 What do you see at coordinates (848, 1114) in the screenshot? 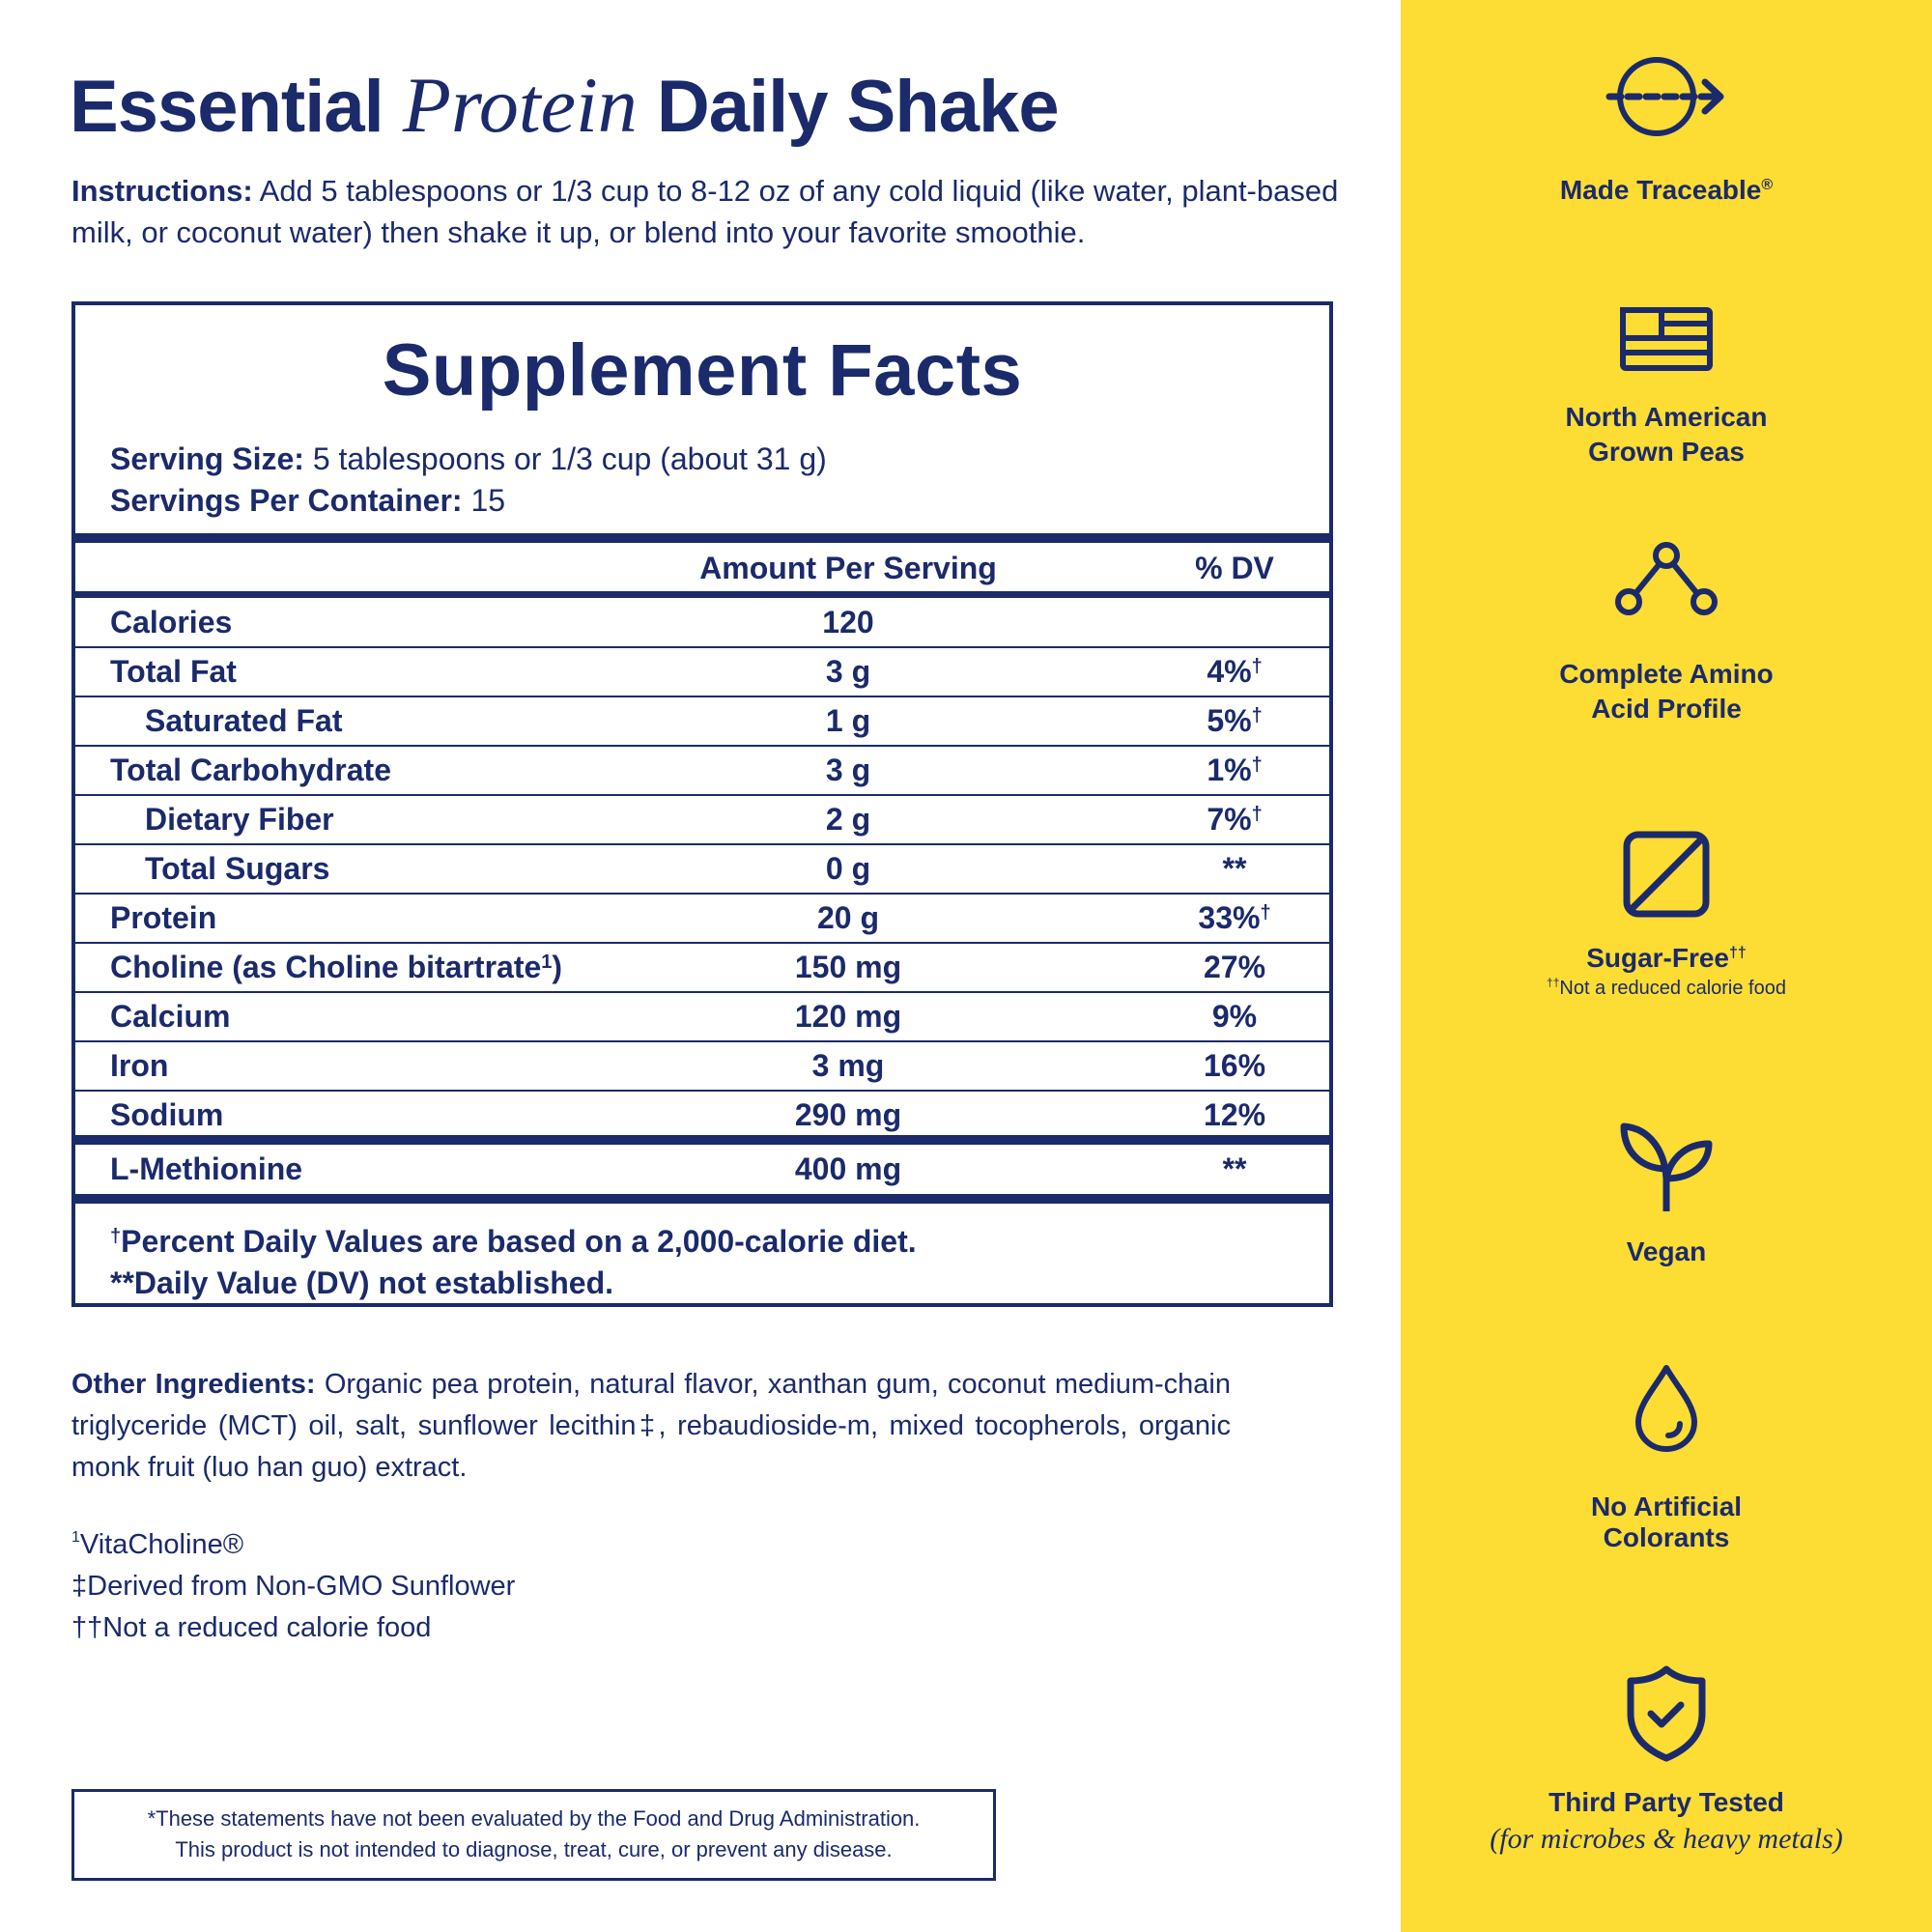
I see `nutrient-amount: 290 mg` at bounding box center [848, 1114].